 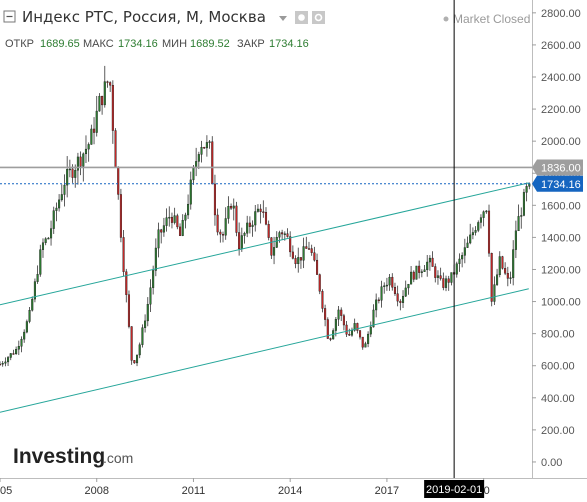 I want to click on gear-ring, so click(x=318, y=17).